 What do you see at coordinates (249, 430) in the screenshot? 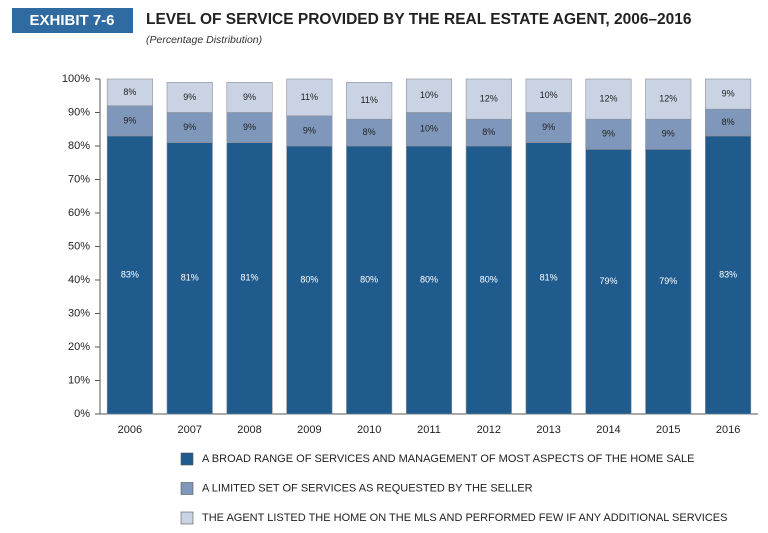
I see `x-tick-label: 2008` at bounding box center [249, 430].